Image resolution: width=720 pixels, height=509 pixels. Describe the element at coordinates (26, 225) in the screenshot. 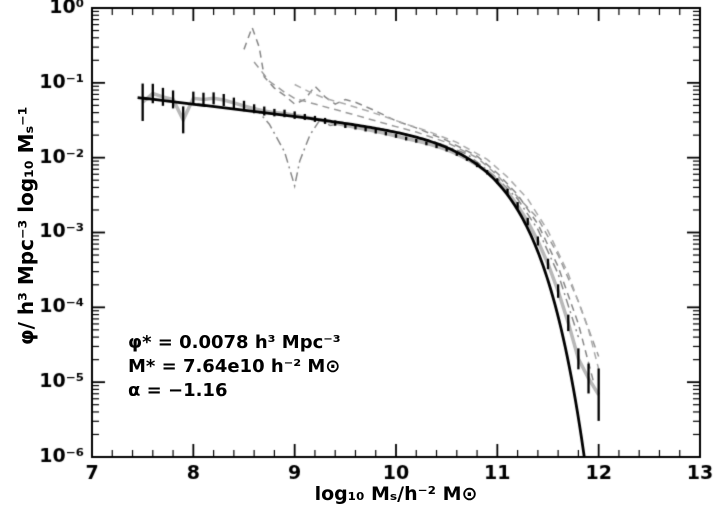

I see `y-axis-label: φ/ h³ Mpc⁻³ log₁₀ Mₛ⁻¹` at that location.